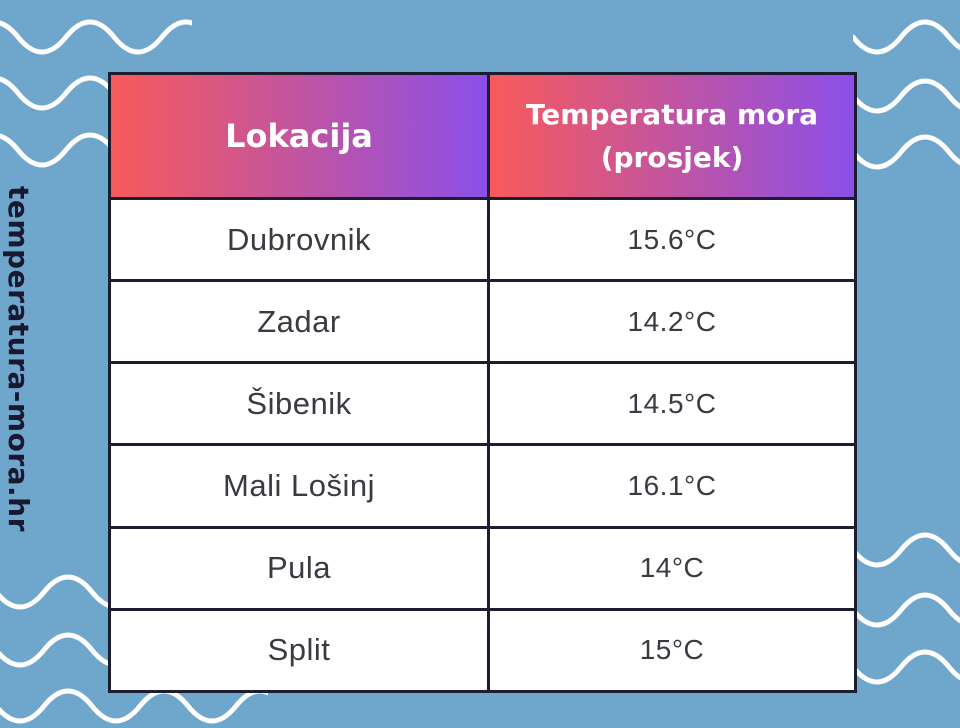 The height and width of the screenshot is (728, 960). I want to click on table-row-location-cell: Zadar, so click(299, 322).